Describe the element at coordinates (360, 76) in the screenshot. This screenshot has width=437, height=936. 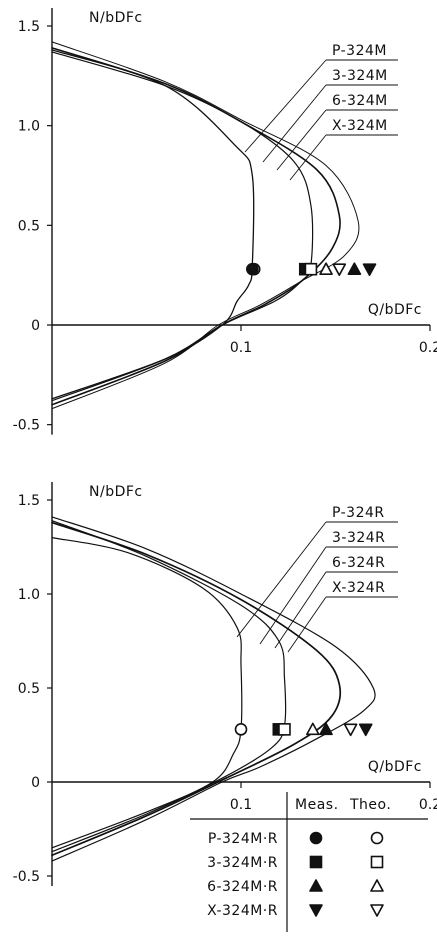
I see `curve-label: 3-324M` at that location.